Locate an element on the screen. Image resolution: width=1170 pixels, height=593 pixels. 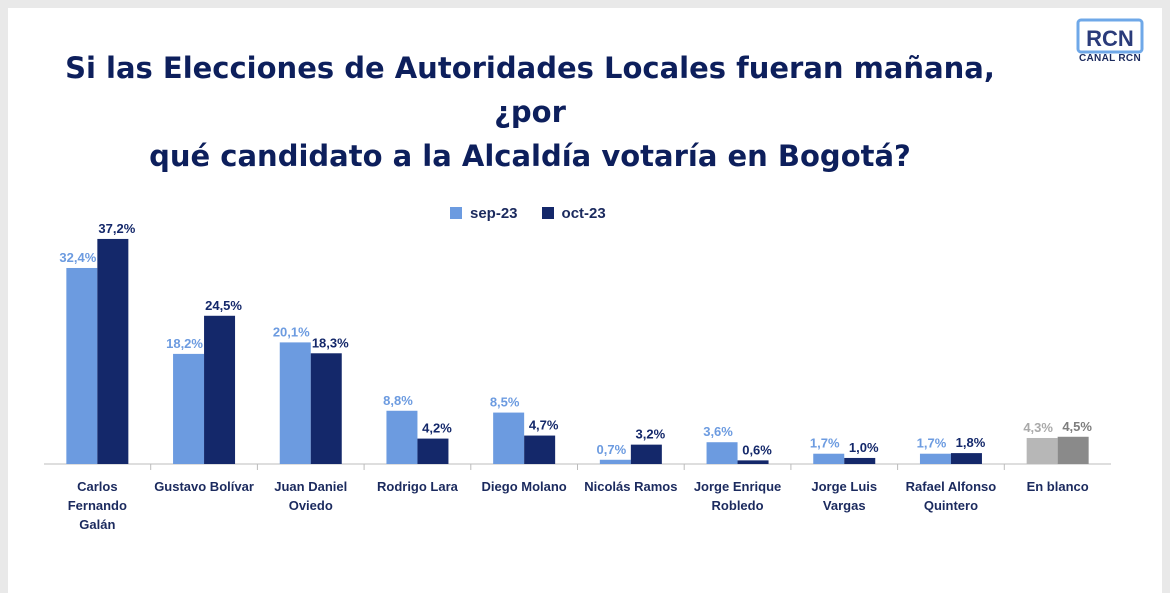
legend-item-oct: oct-23 is located at coordinates (573, 213).